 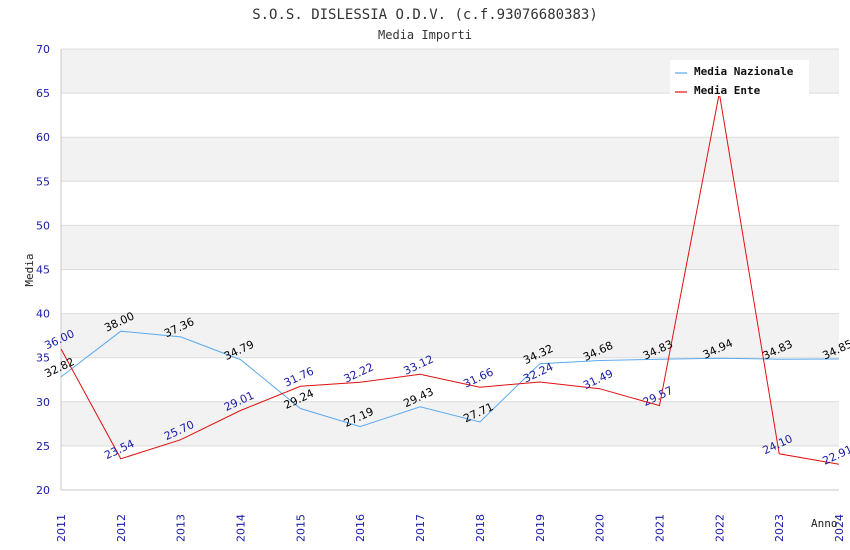 I want to click on x-tick-label: 2019, so click(x=540, y=528).